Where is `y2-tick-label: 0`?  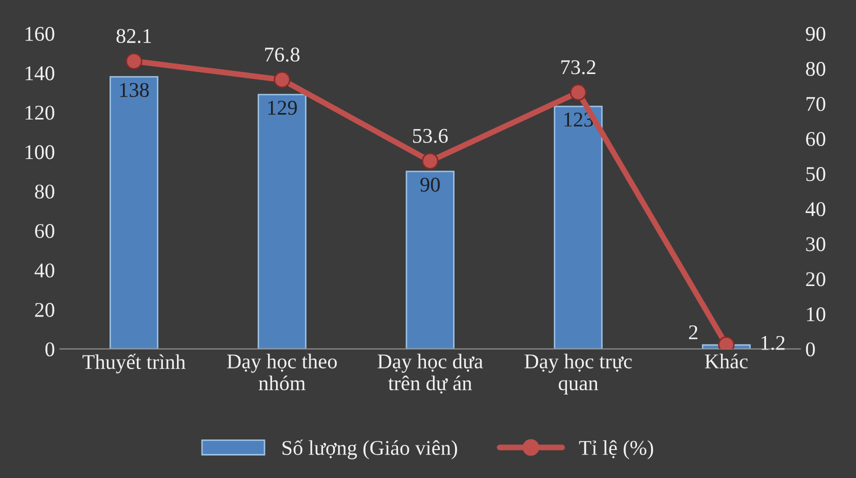 y2-tick-label: 0 is located at coordinates (810, 349).